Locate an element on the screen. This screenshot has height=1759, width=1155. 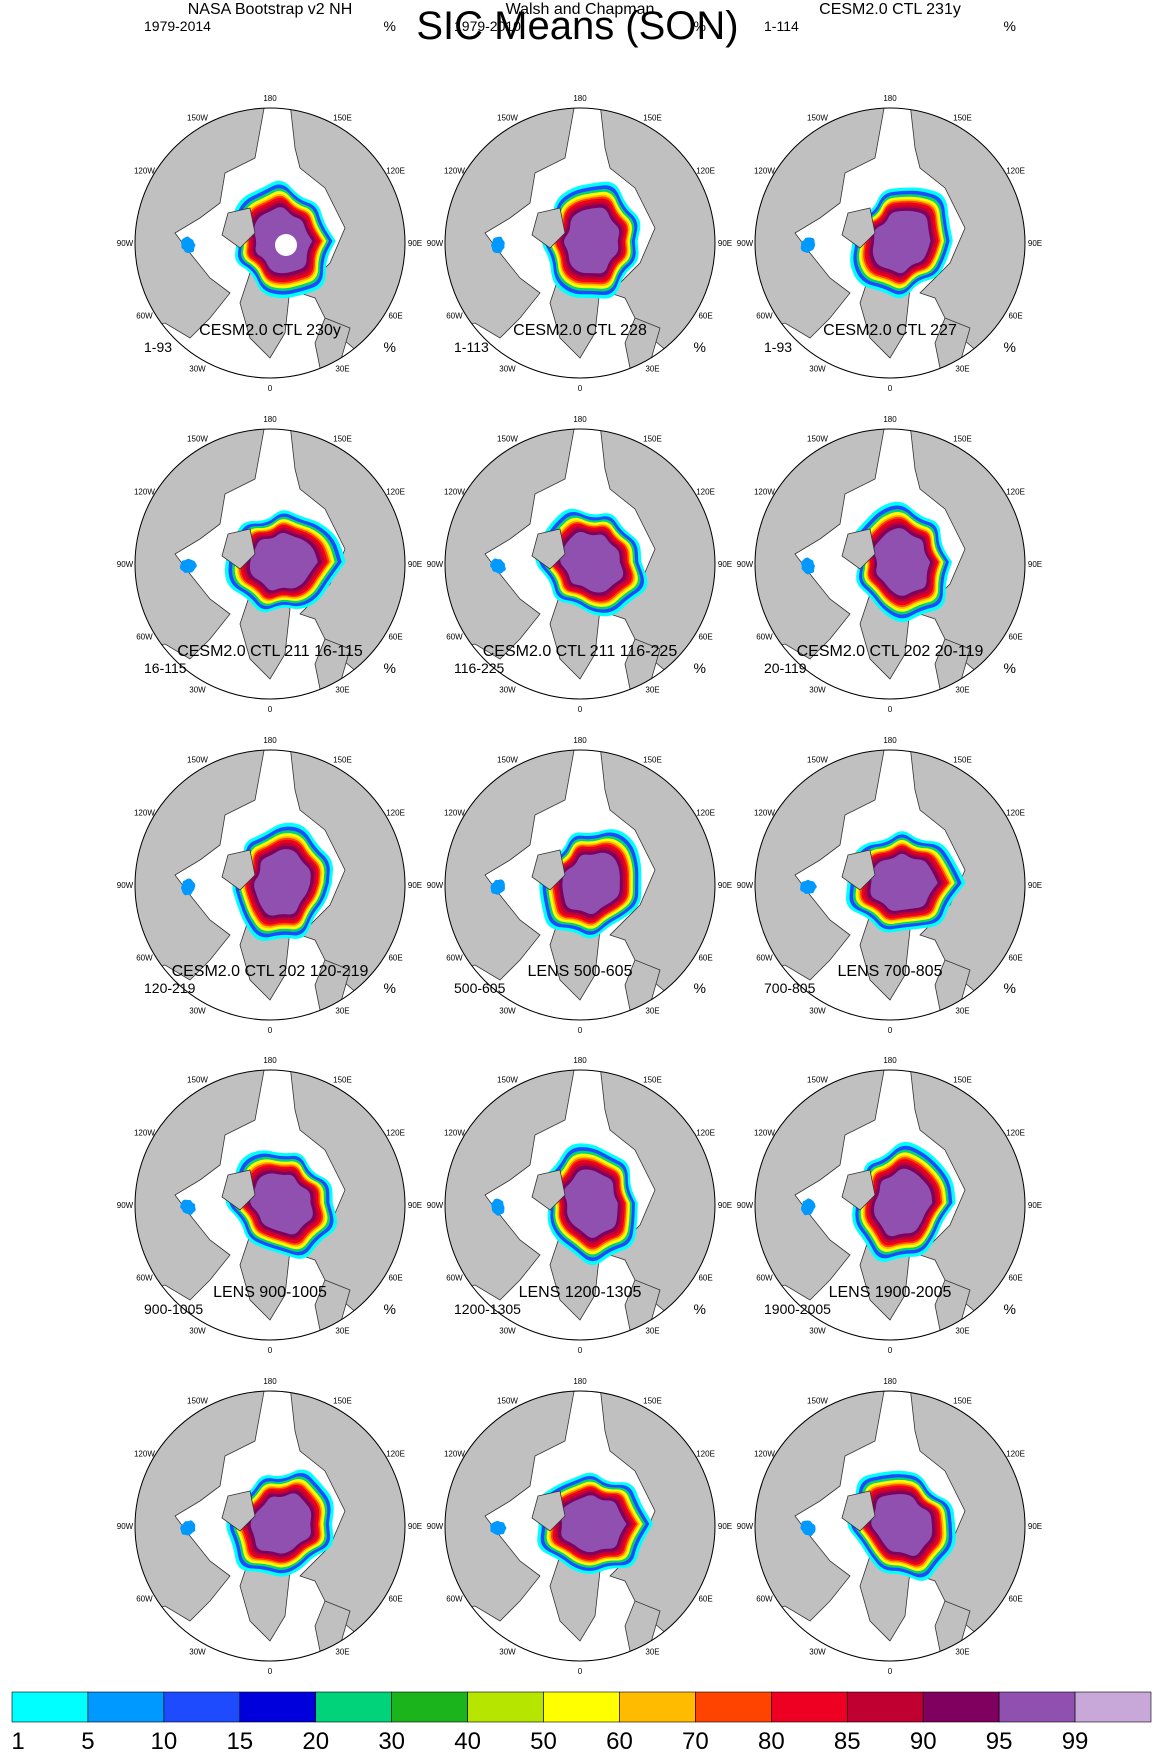
colorbar-tick-label: 70 is located at coordinates (695, 1741).